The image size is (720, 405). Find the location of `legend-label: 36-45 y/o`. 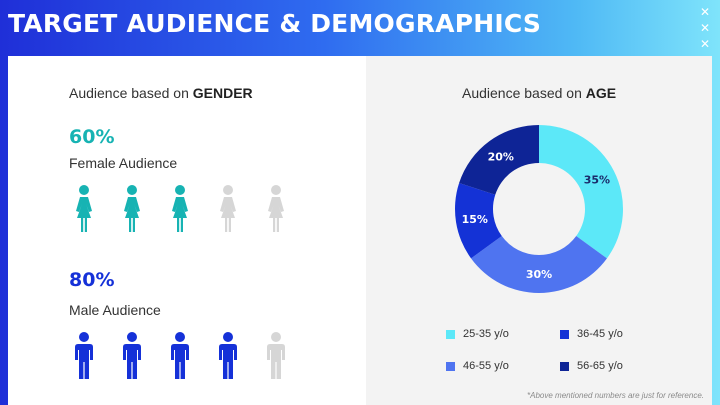

legend-label: 36-45 y/o is located at coordinates (600, 334).